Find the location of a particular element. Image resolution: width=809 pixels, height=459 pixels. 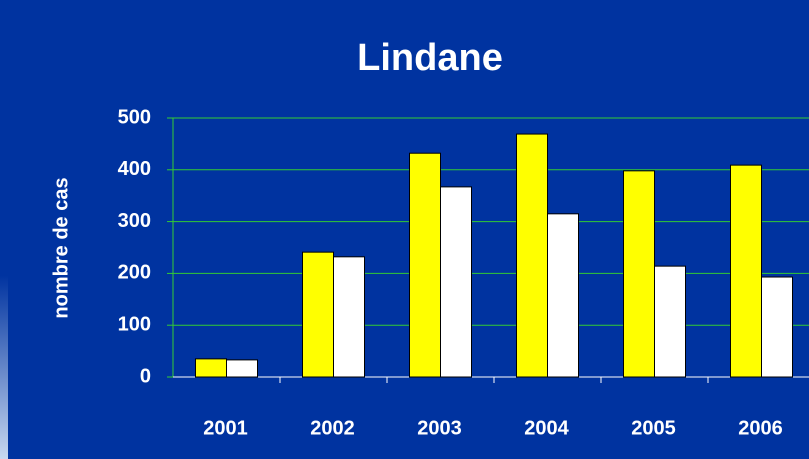

x-tick-label: 2001 is located at coordinates (225, 428).